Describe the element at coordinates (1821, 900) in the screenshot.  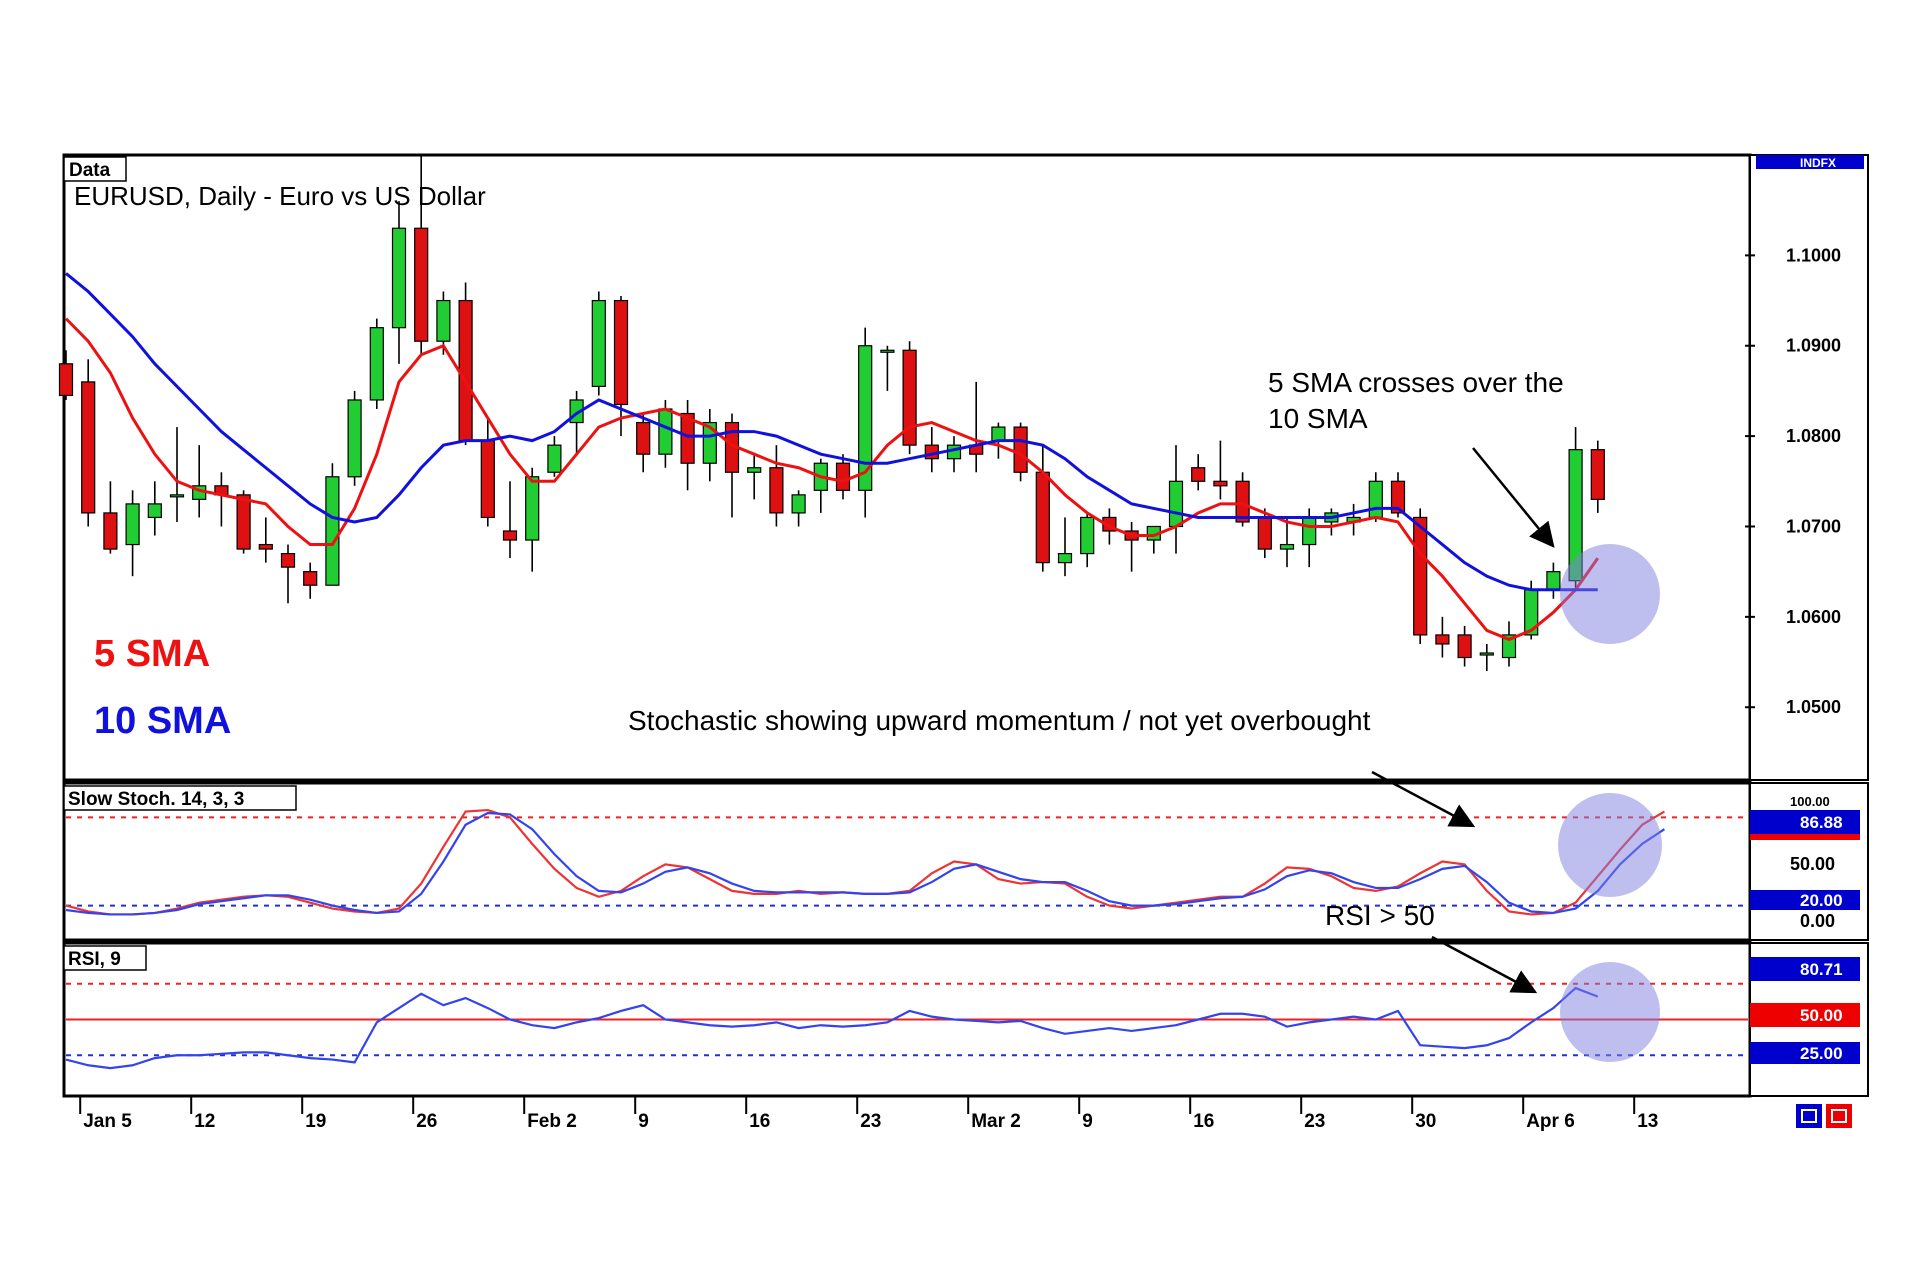
I see `stoch-axis-20: 20.00` at that location.